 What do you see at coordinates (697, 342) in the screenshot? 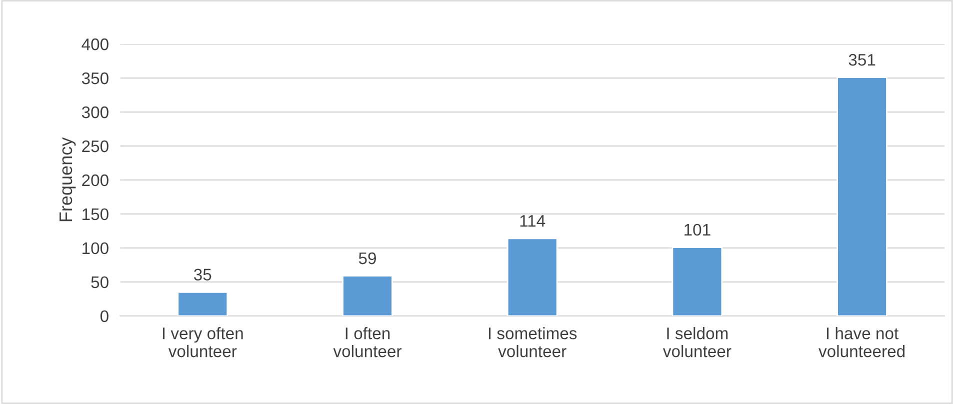
I see `x-tick-label: I seldom volunteer` at bounding box center [697, 342].